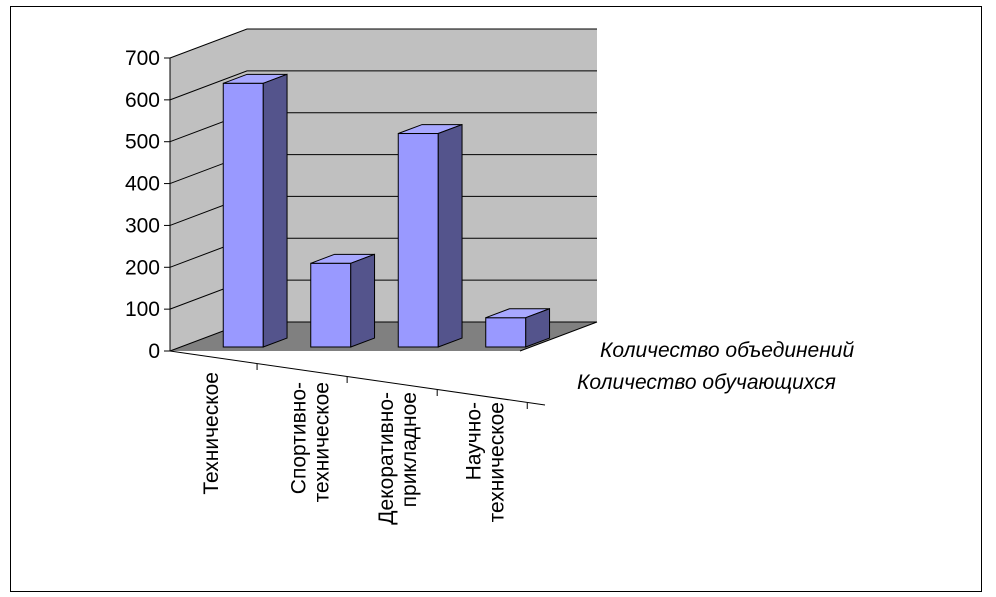 Image resolution: width=996 pixels, height=597 pixels. I want to click on y-tick-label: 500, so click(142, 142).